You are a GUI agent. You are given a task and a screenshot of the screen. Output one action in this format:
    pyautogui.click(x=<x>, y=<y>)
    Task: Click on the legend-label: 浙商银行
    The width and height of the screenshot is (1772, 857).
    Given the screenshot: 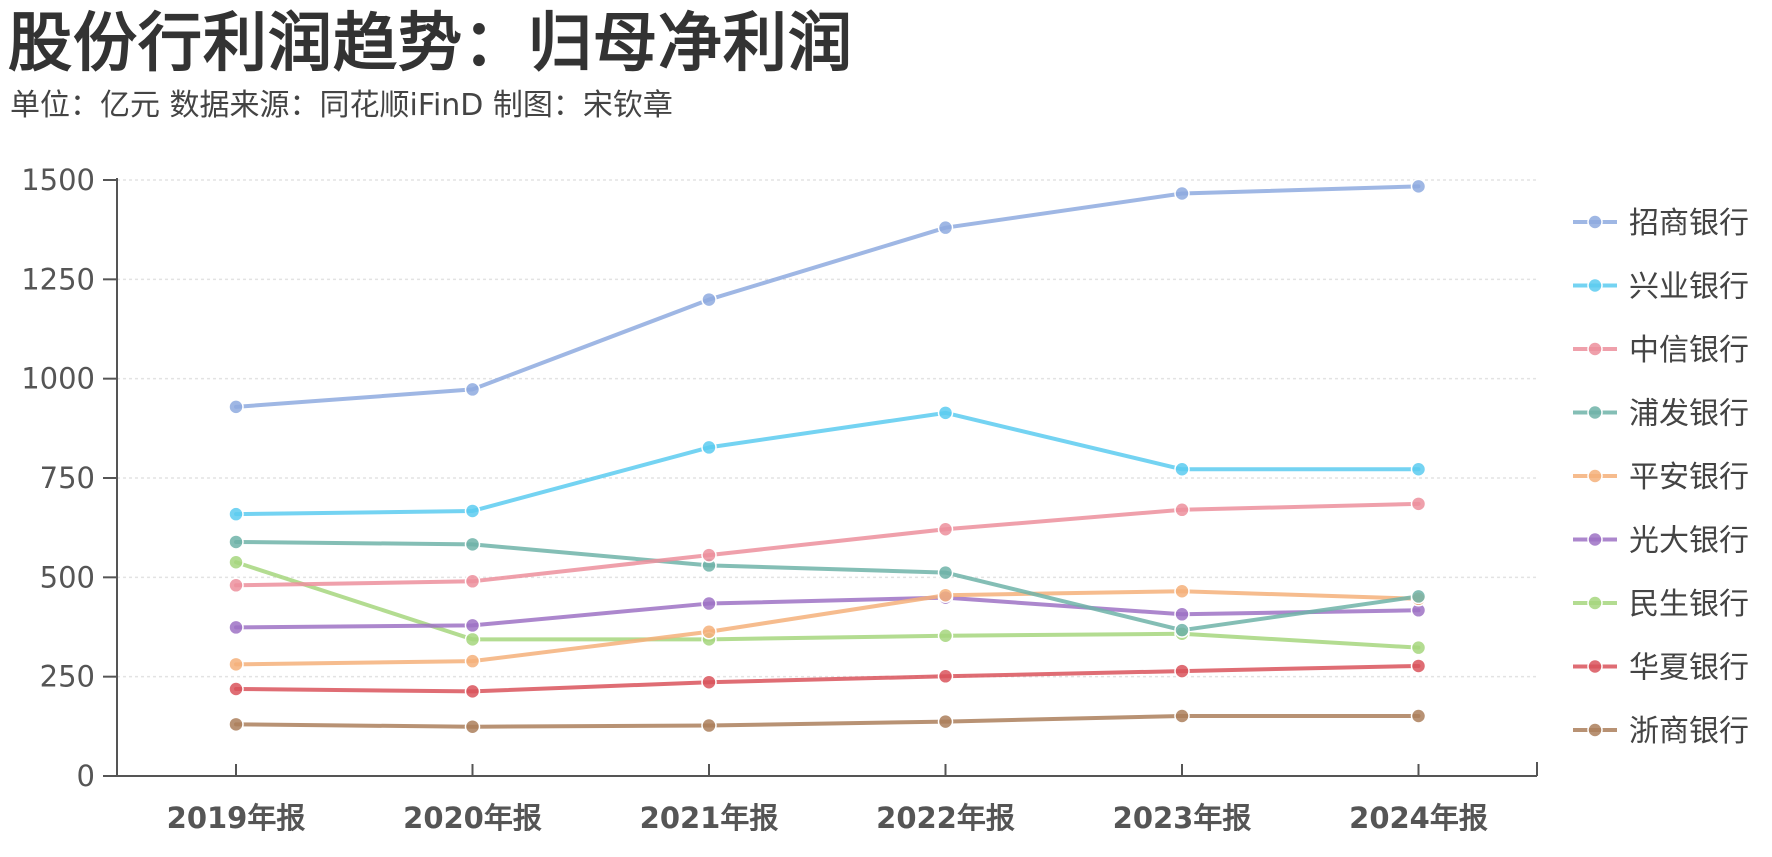 What is the action you would take?
    pyautogui.click(x=1689, y=731)
    